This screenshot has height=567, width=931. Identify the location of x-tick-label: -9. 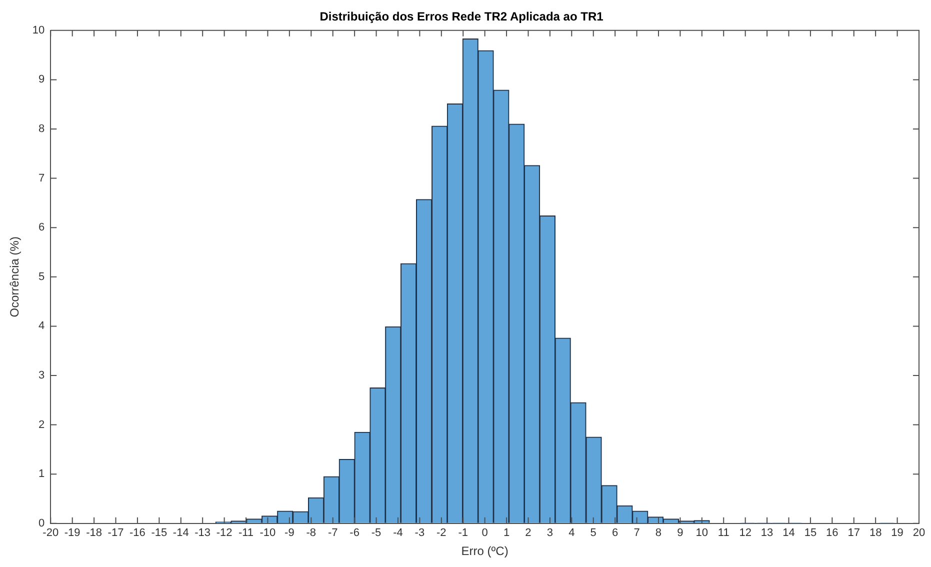
(289, 533).